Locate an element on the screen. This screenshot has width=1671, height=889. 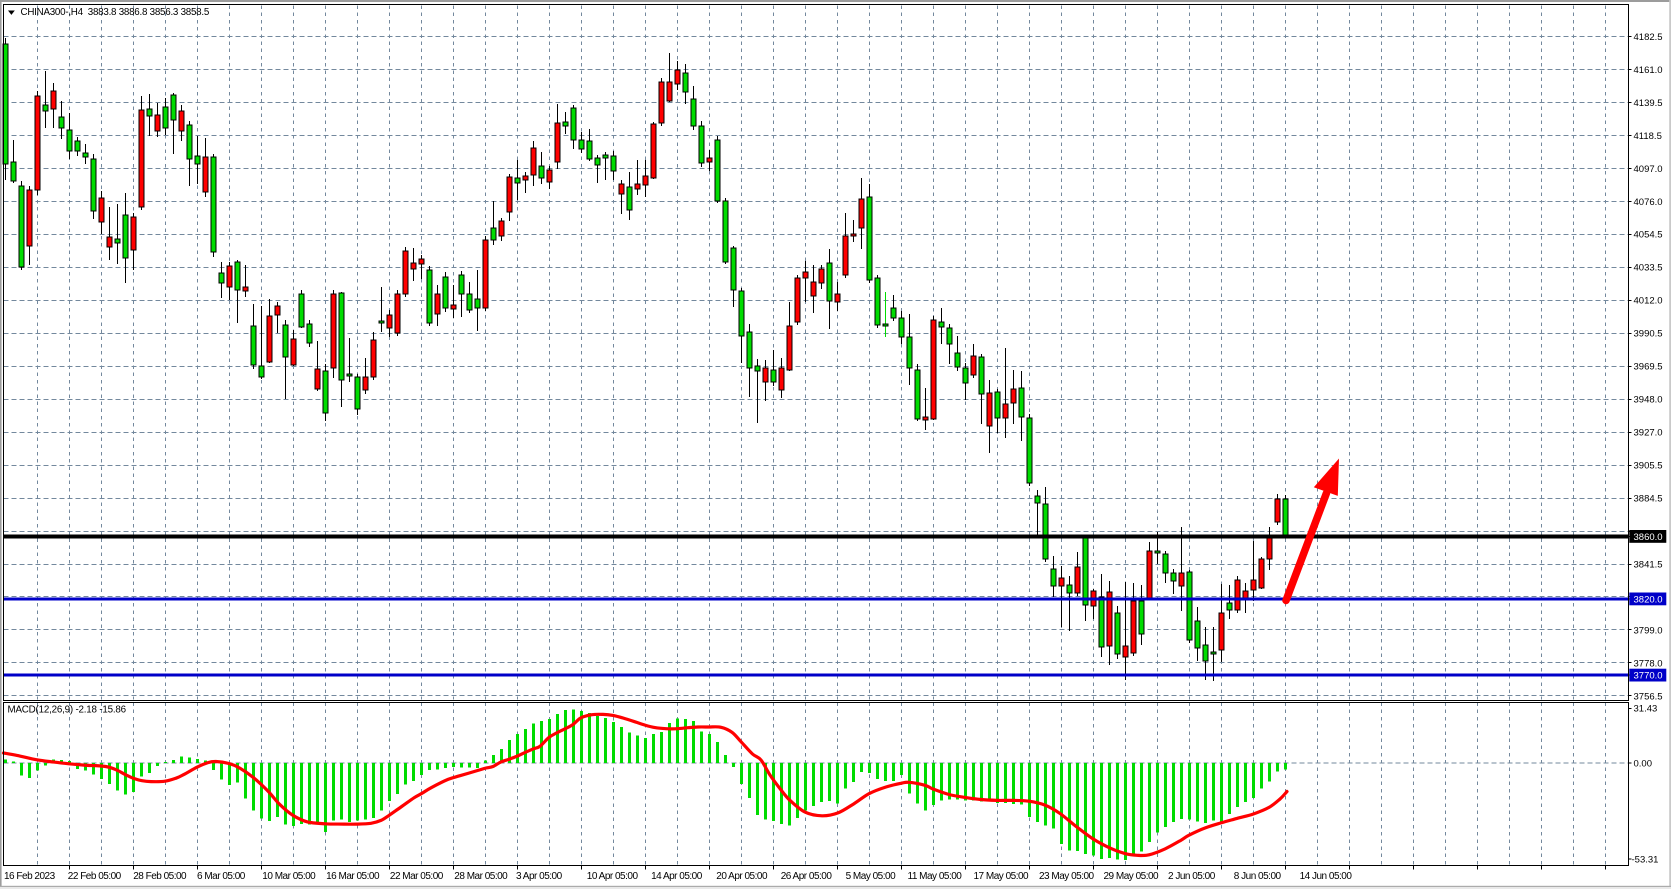
svg-text: 11 May 05:00 is located at coordinates (935, 876).